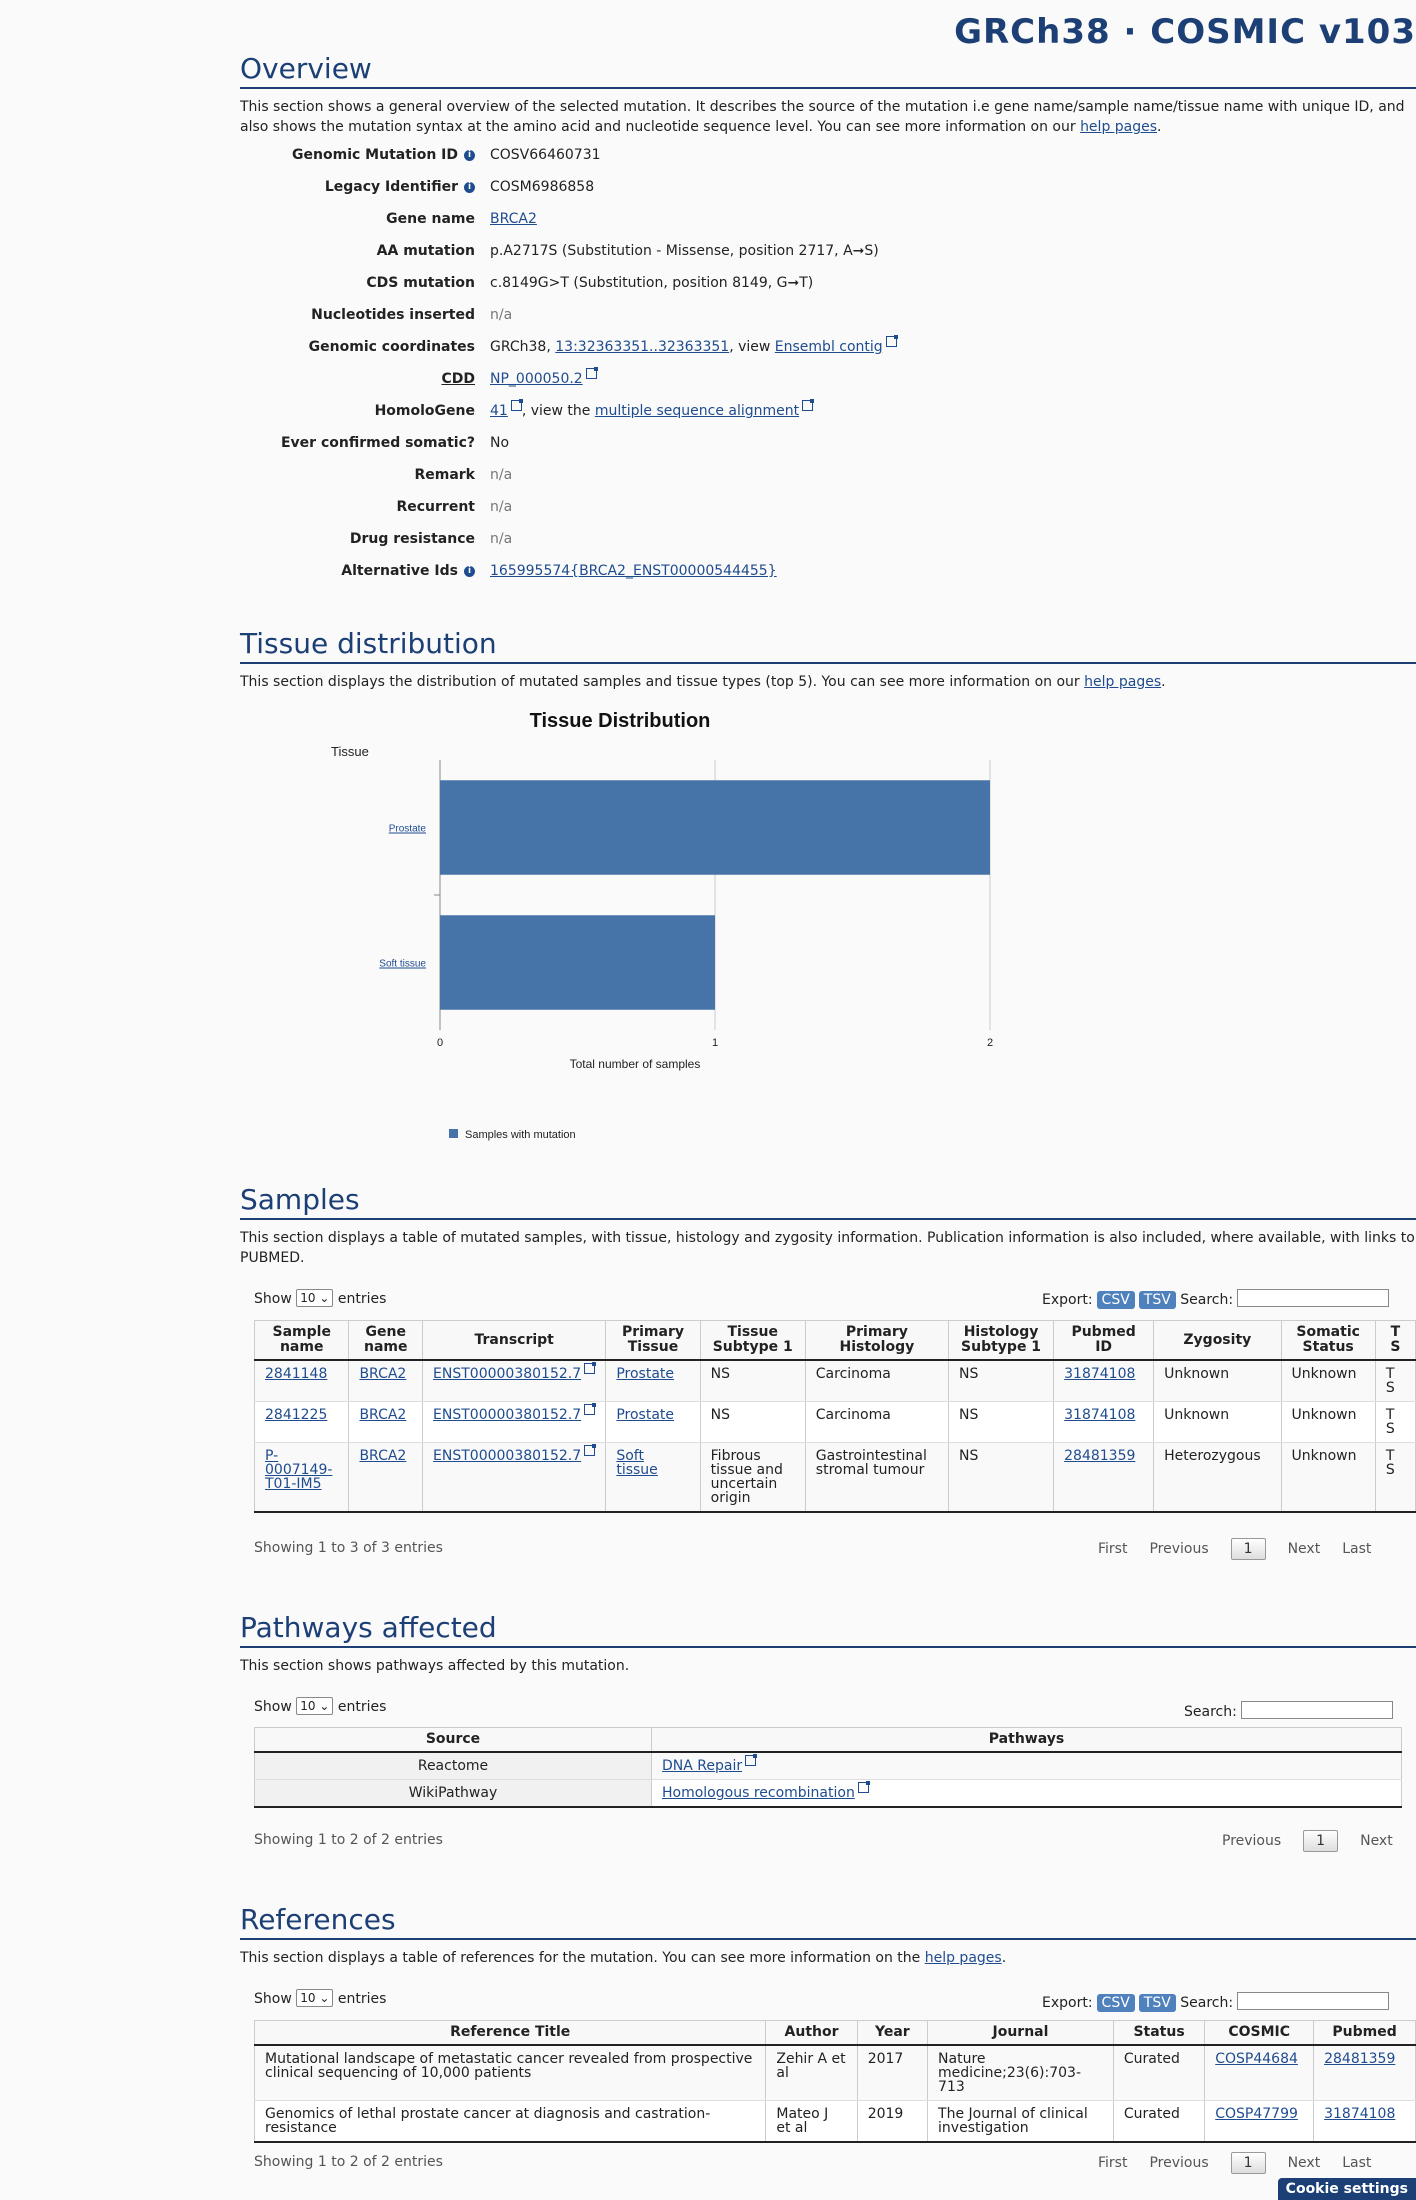  Describe the element at coordinates (642, 347) in the screenshot. I see `coordinates-link: 13:32363351..32363351` at that location.